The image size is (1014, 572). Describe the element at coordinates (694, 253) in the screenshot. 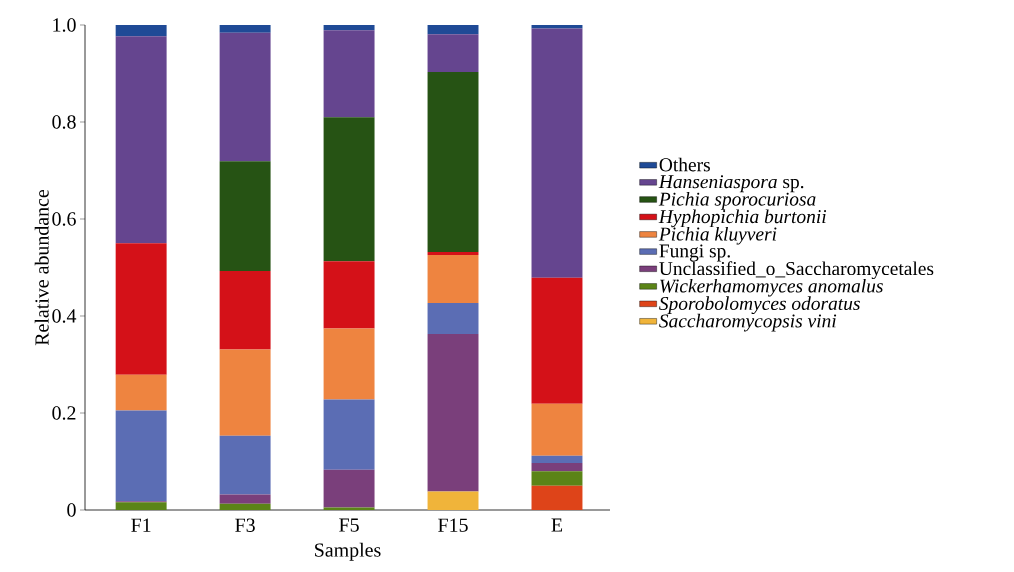

I see `legend-label: Fungi sp.` at that location.